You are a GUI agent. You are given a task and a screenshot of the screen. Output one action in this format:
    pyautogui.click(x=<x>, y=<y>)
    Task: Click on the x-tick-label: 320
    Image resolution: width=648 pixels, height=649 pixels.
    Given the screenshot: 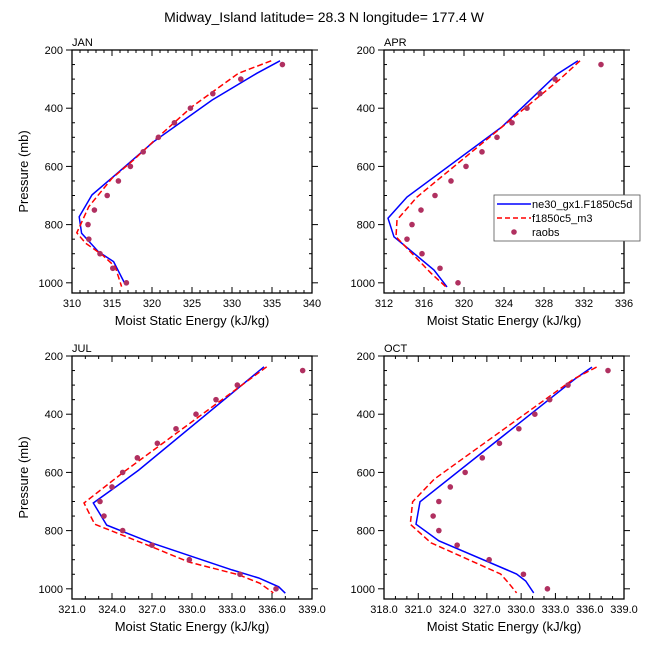 What is the action you would take?
    pyautogui.click(x=464, y=304)
    